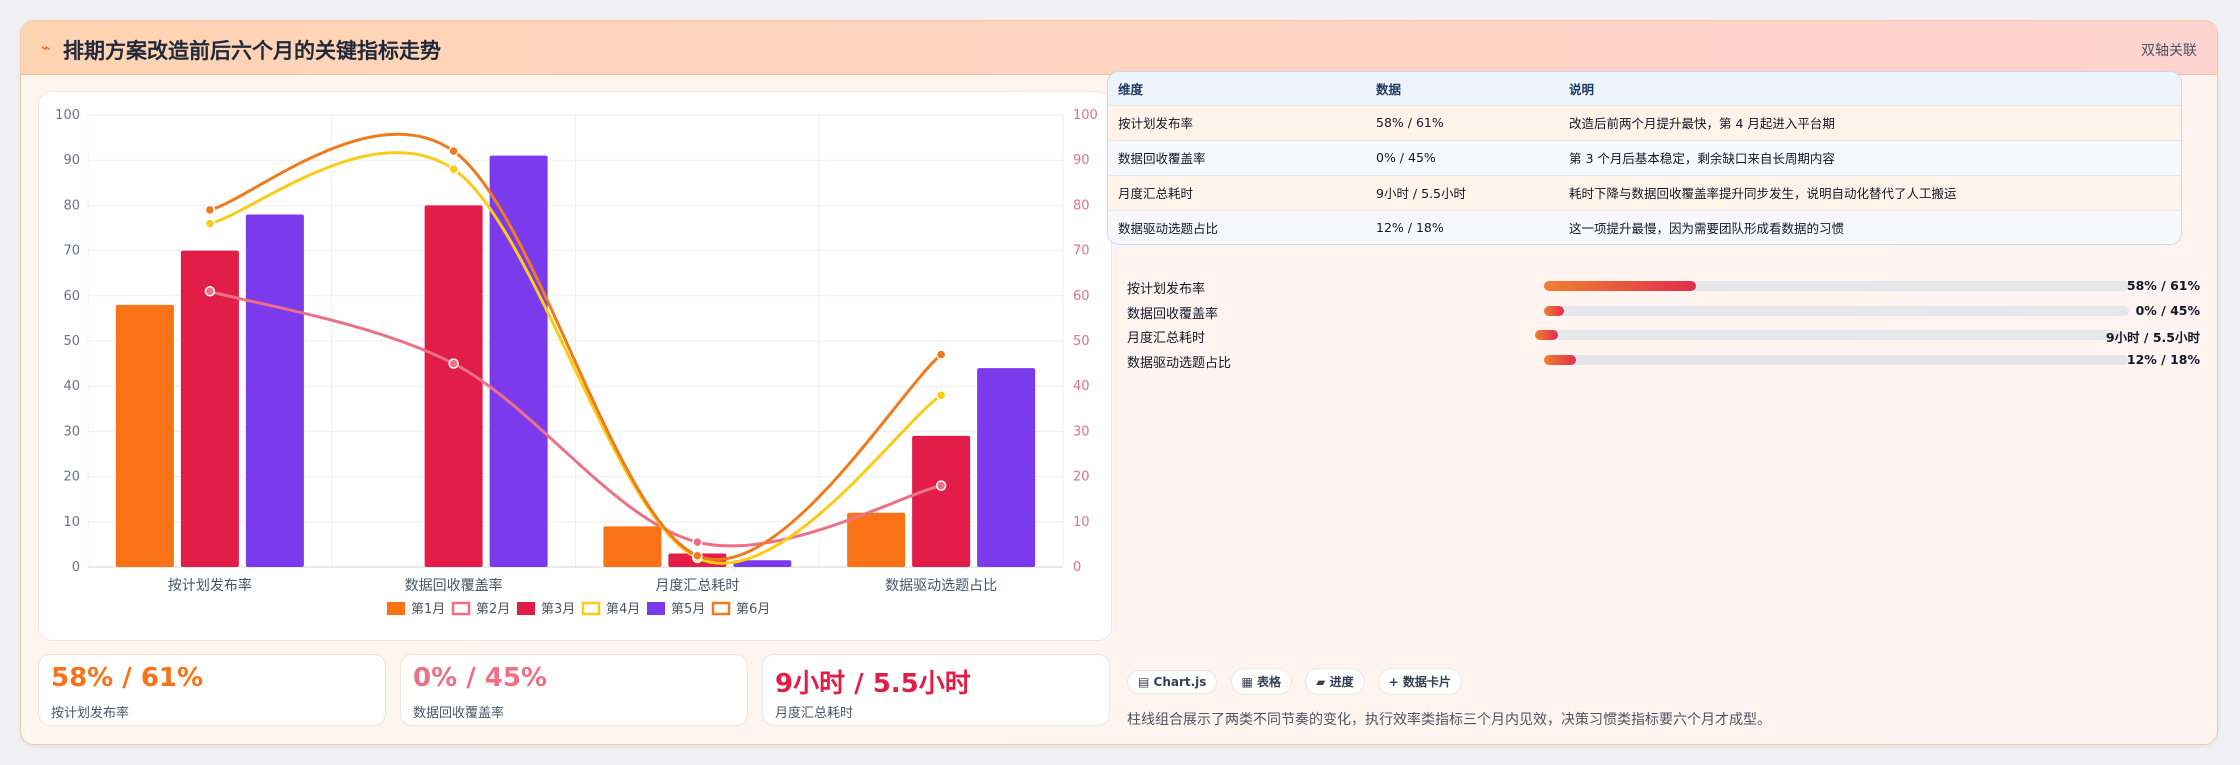 This screenshot has height=765, width=2240. Describe the element at coordinates (71, 205) in the screenshot. I see `left-tick-label: 80` at that location.